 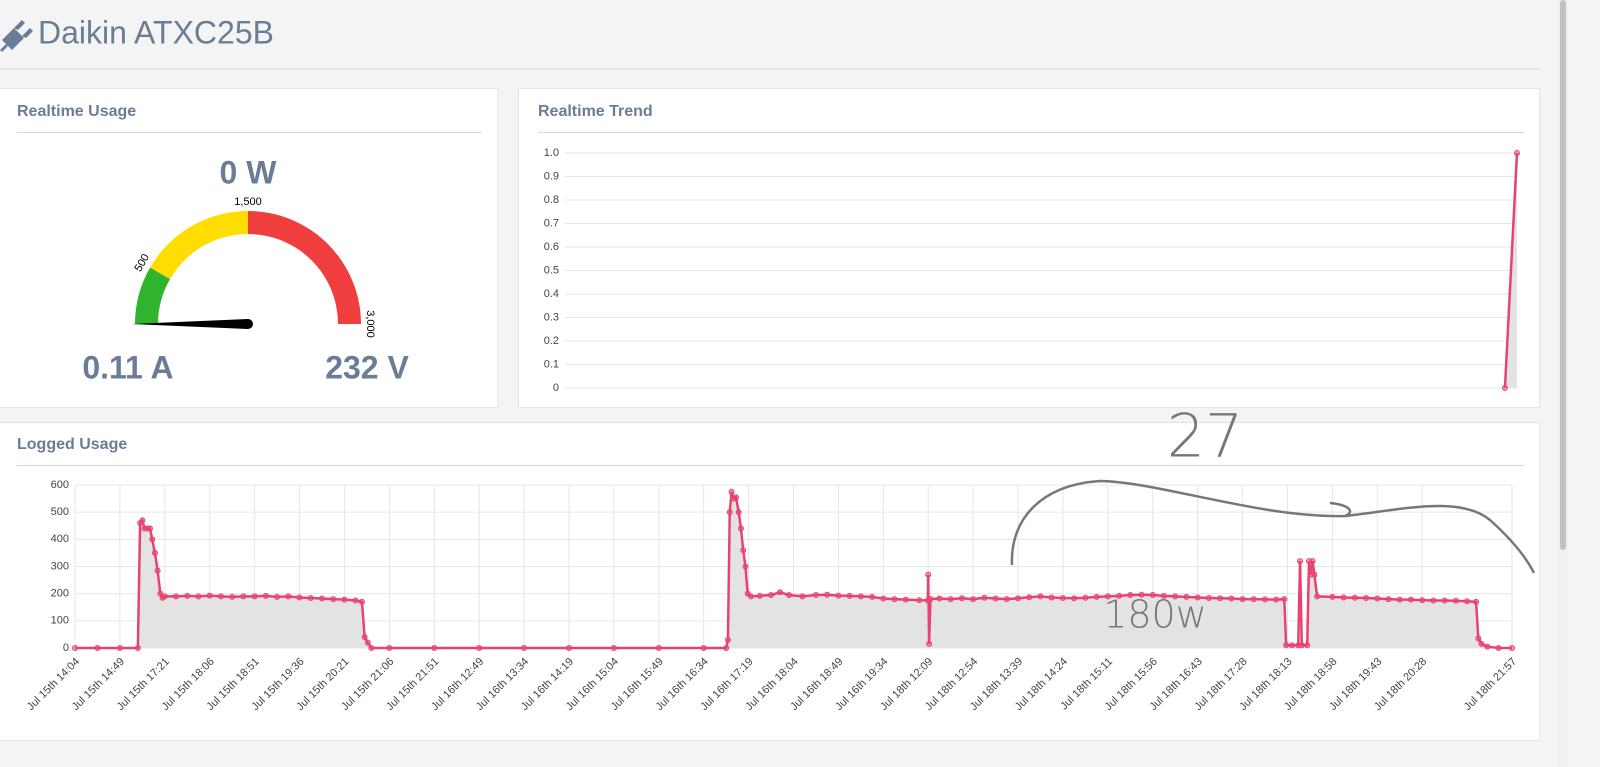 I want to click on gauge-hub, so click(x=248, y=324).